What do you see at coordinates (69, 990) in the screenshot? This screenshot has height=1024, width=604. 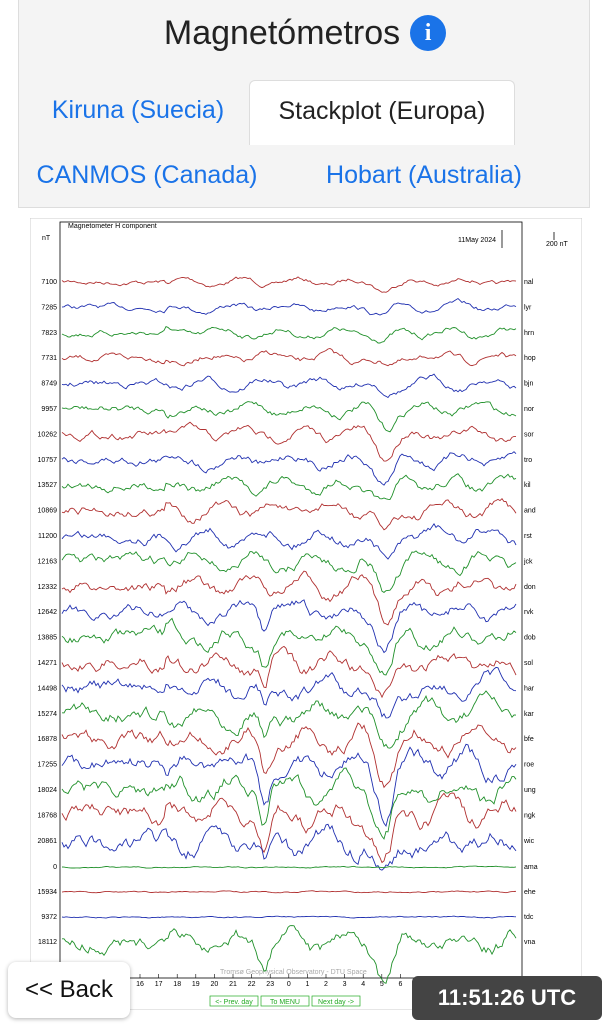 I see `back-button: << Back` at bounding box center [69, 990].